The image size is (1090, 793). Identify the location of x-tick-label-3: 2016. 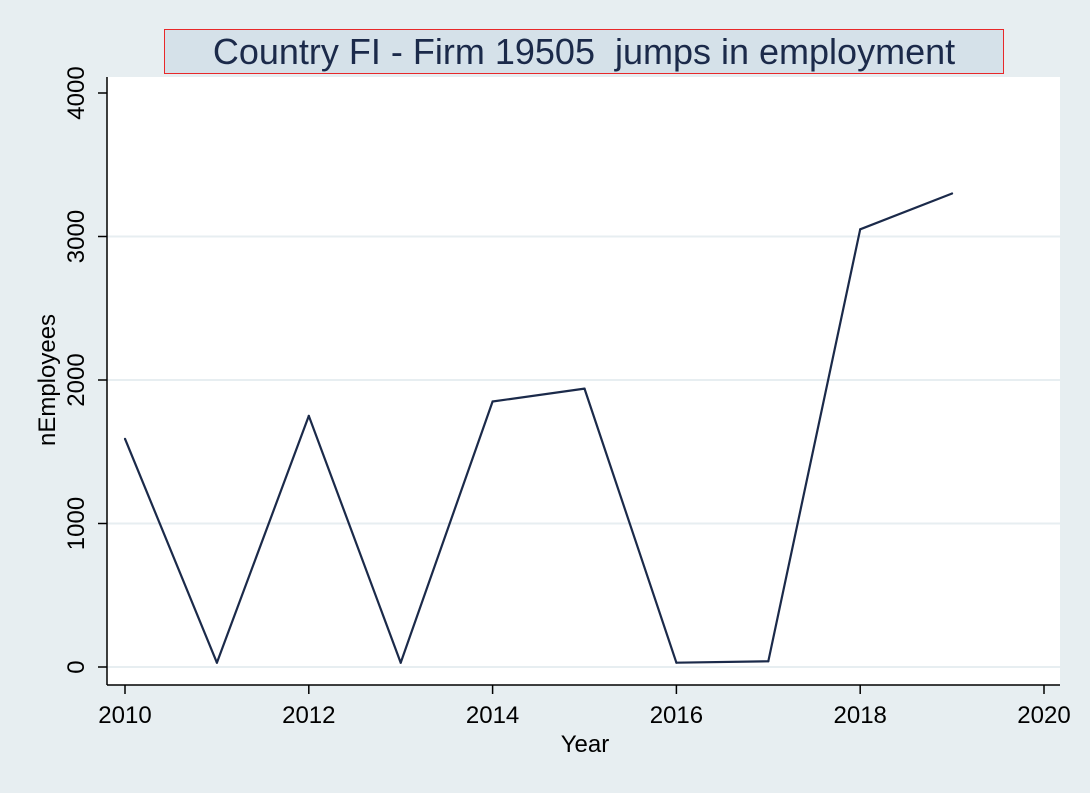
(676, 715).